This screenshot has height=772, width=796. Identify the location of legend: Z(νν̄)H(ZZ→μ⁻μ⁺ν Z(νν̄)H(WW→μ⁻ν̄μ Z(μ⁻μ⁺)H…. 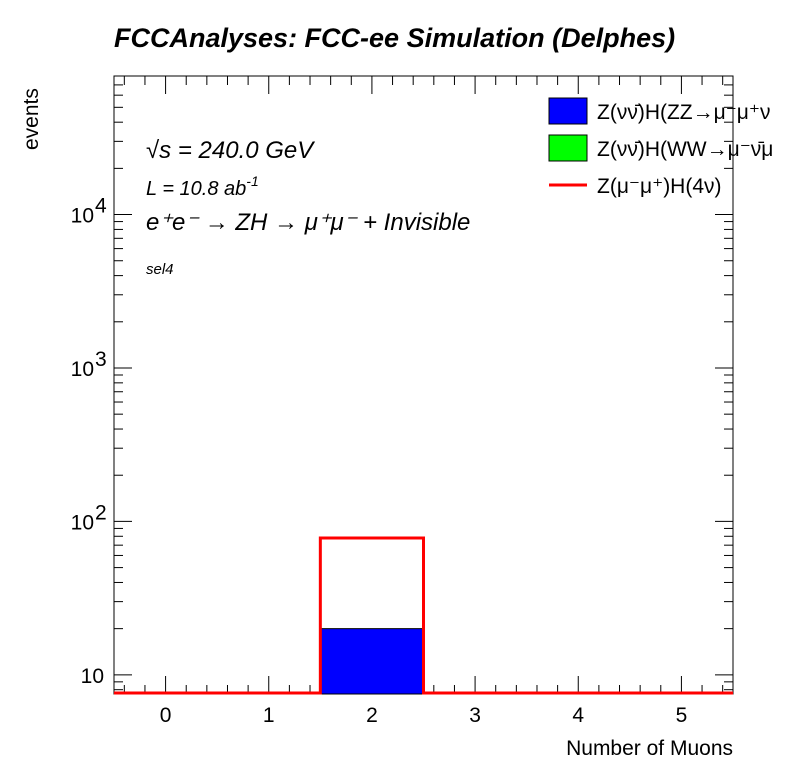
(660, 147).